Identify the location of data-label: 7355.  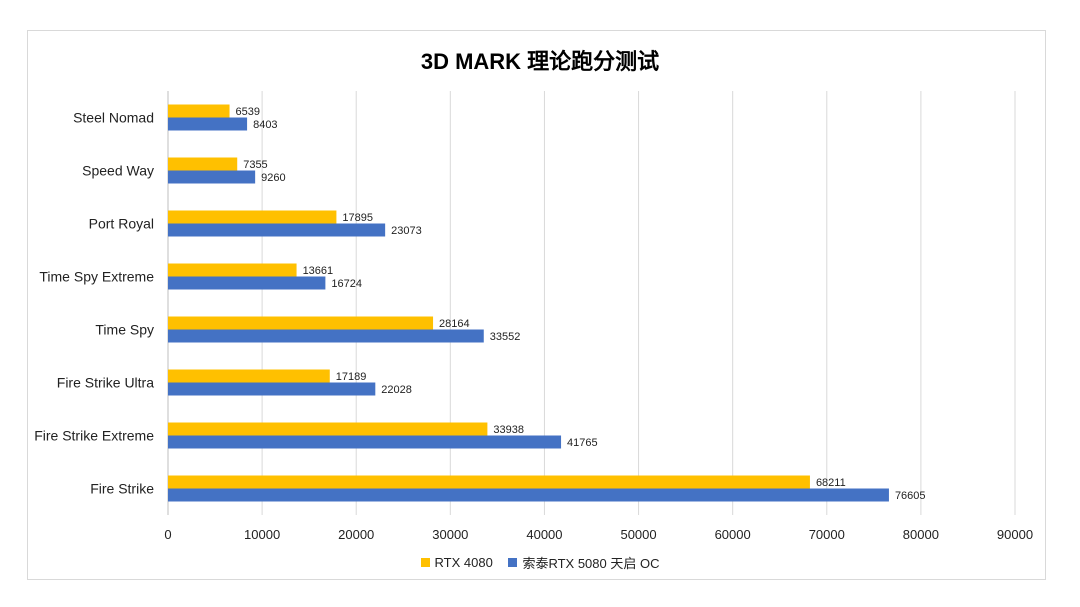
(255, 165).